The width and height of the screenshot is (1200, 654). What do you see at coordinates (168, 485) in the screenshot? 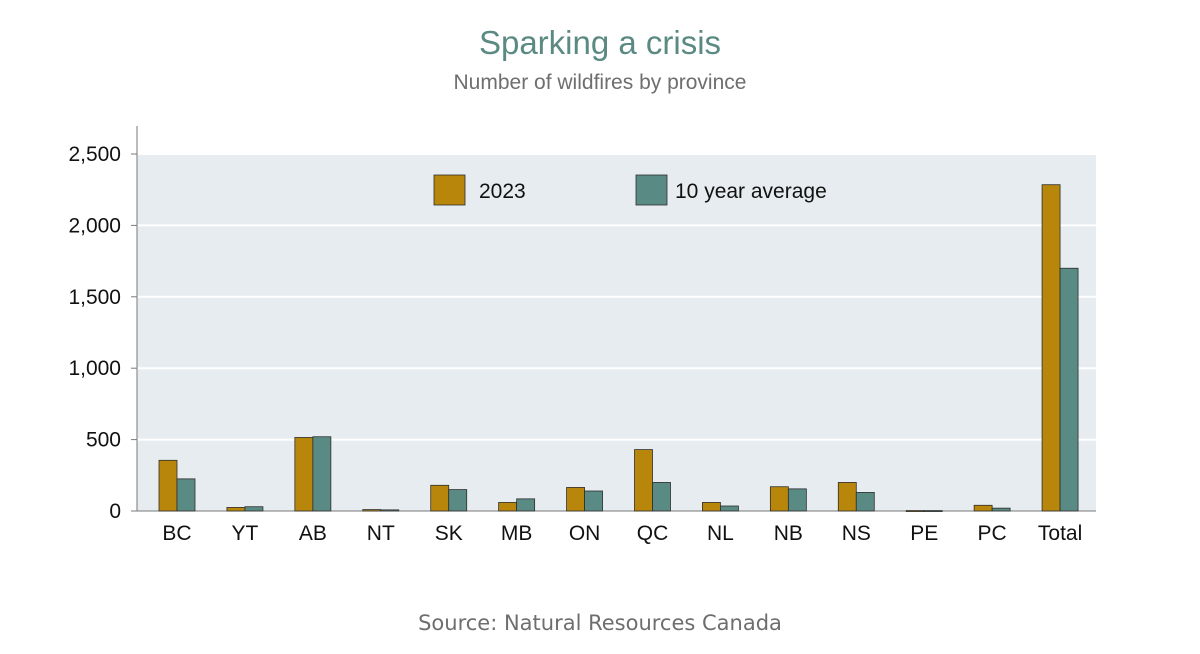
I see `bar-2023-bc` at bounding box center [168, 485].